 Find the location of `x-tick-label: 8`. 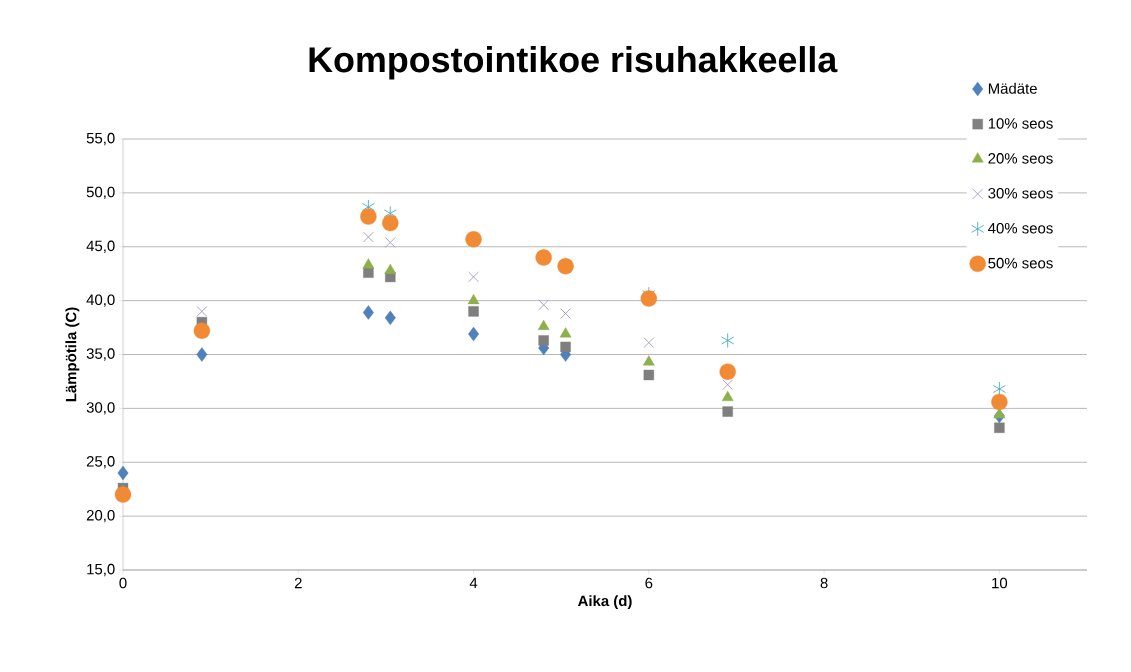

x-tick-label: 8 is located at coordinates (824, 583).